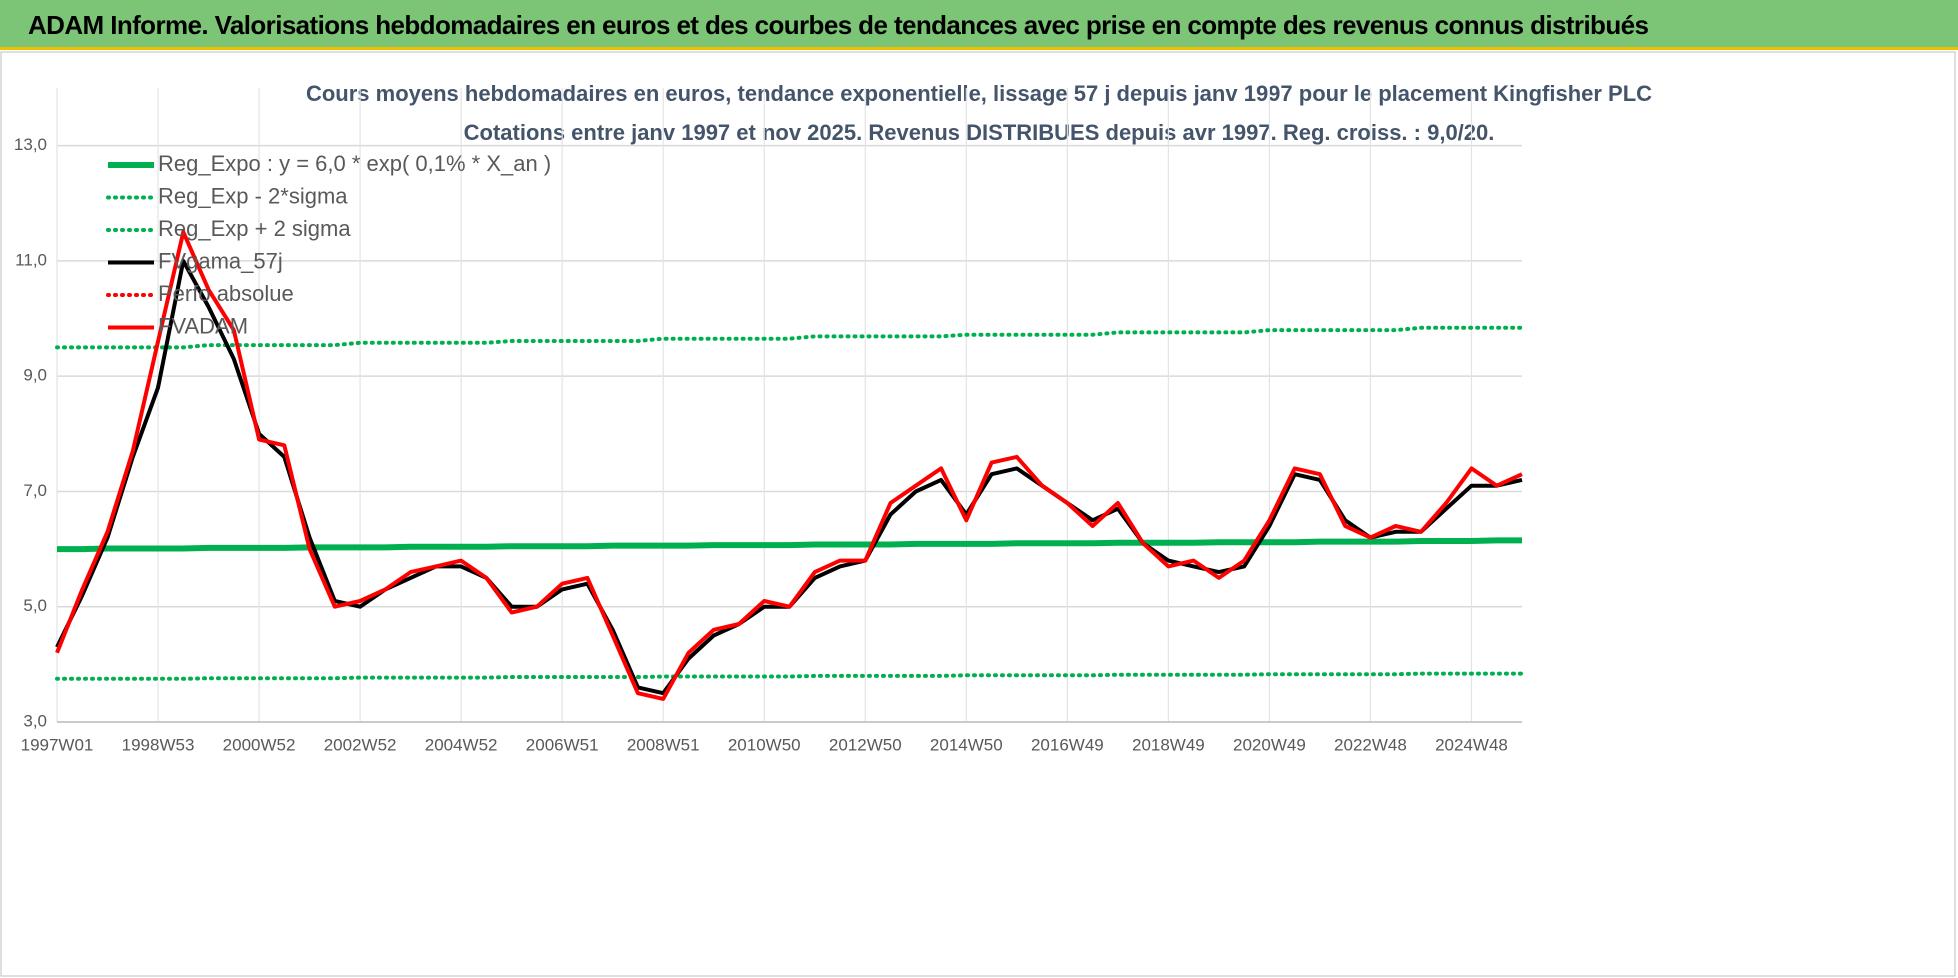  Describe the element at coordinates (203, 325) in the screenshot. I see `legend-label: FVADAM` at that location.